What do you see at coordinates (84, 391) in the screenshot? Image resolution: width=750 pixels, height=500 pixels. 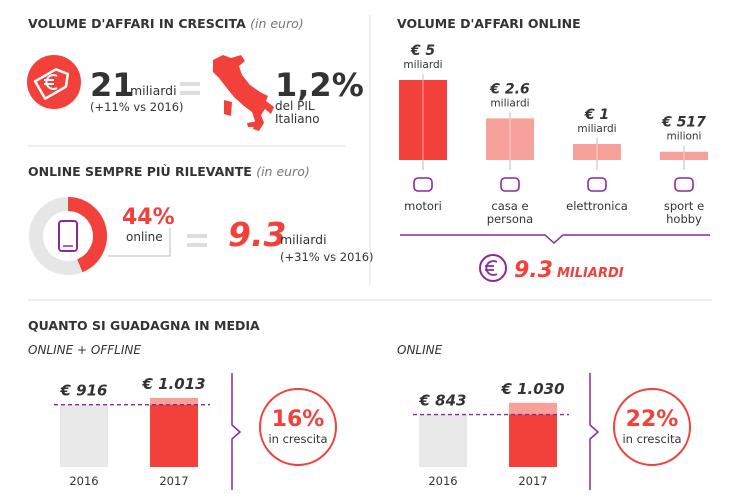 I see `value-label: € 916` at bounding box center [84, 391].